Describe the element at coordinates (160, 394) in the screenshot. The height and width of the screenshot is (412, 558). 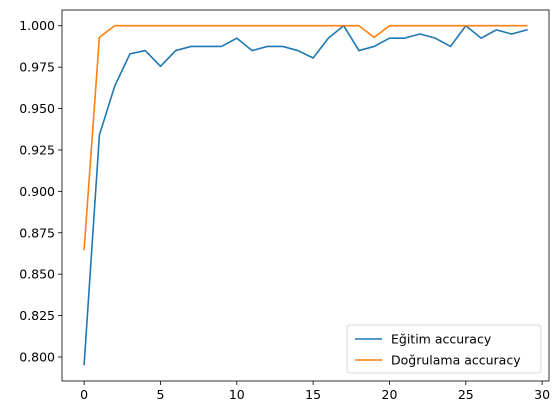
I see `x-tick-label: 5` at that location.